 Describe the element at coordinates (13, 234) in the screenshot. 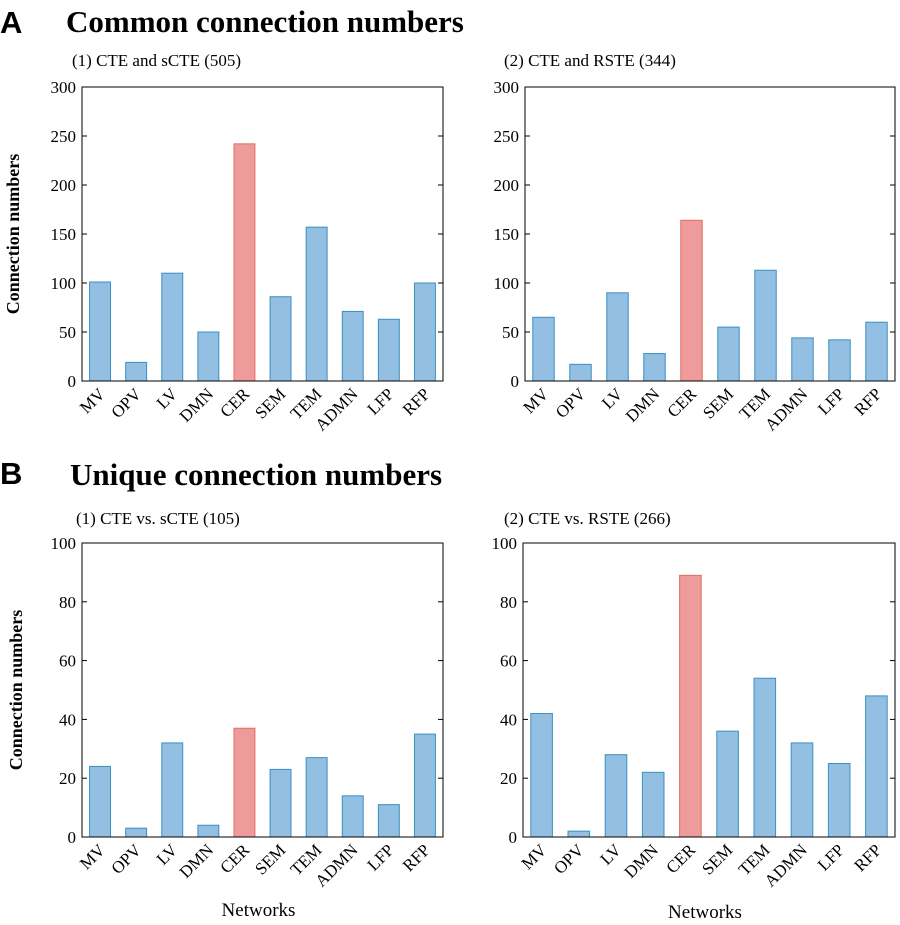

I see `y-axis-label: Connection numbers` at that location.